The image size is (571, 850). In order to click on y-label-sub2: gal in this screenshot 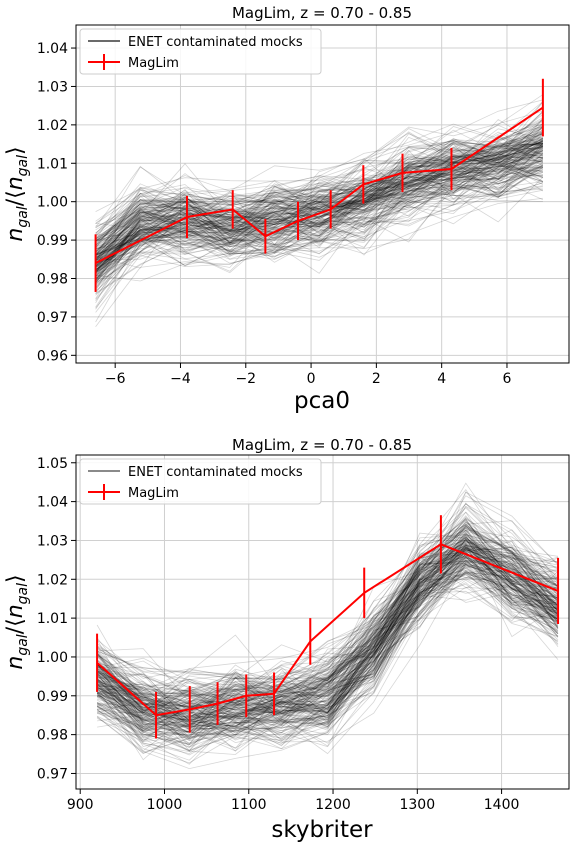, I will do `click(23, 593)`.